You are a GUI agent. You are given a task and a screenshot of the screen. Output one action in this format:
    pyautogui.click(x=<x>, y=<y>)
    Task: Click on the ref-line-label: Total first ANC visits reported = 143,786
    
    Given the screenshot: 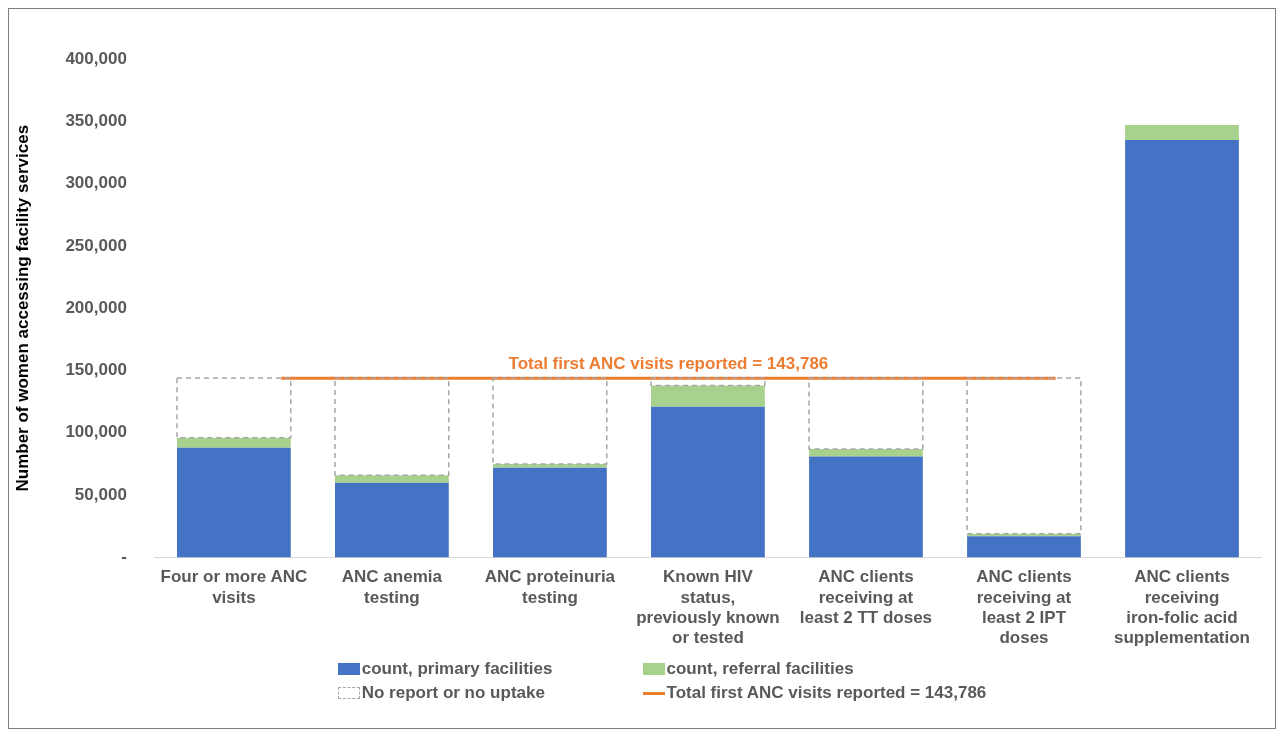 What is the action you would take?
    pyautogui.click(x=668, y=364)
    